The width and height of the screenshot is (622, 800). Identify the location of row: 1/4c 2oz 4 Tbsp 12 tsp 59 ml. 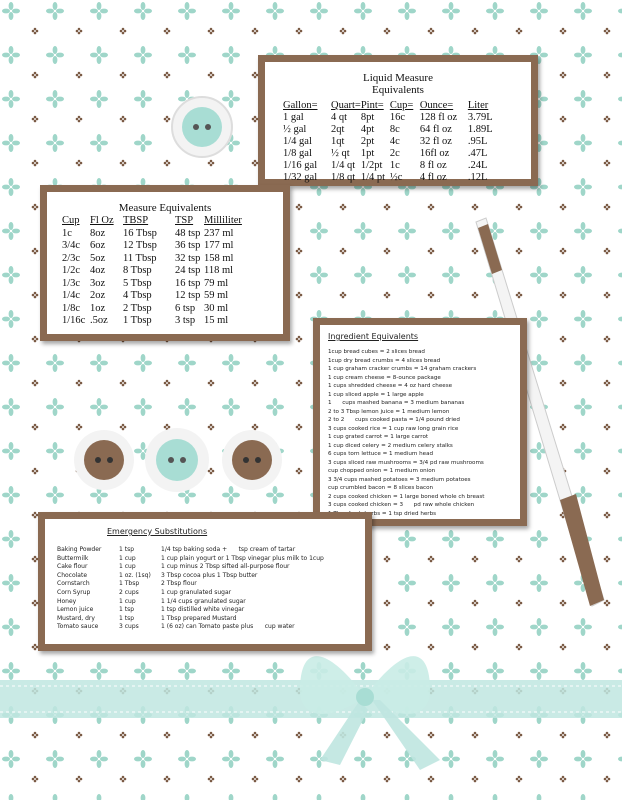
(158, 296).